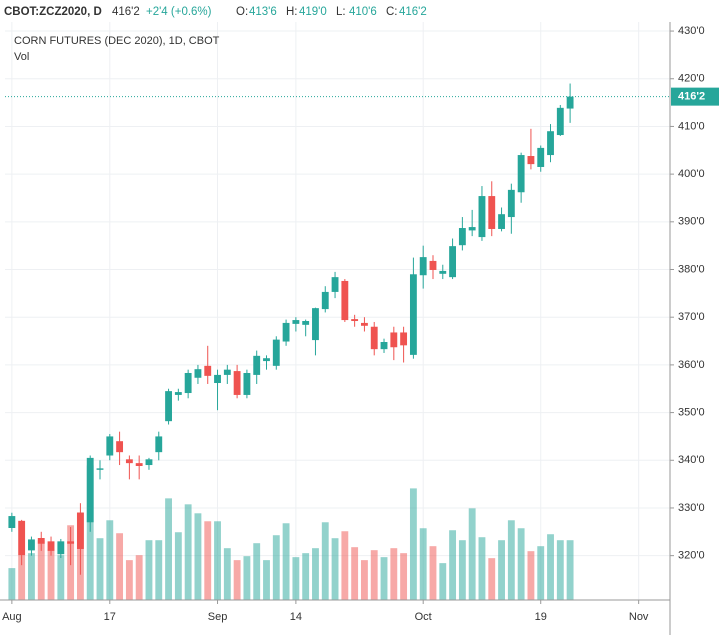 The width and height of the screenshot is (720, 635). Describe the element at coordinates (110, 617) in the screenshot. I see `x-tick-label: 17` at that location.